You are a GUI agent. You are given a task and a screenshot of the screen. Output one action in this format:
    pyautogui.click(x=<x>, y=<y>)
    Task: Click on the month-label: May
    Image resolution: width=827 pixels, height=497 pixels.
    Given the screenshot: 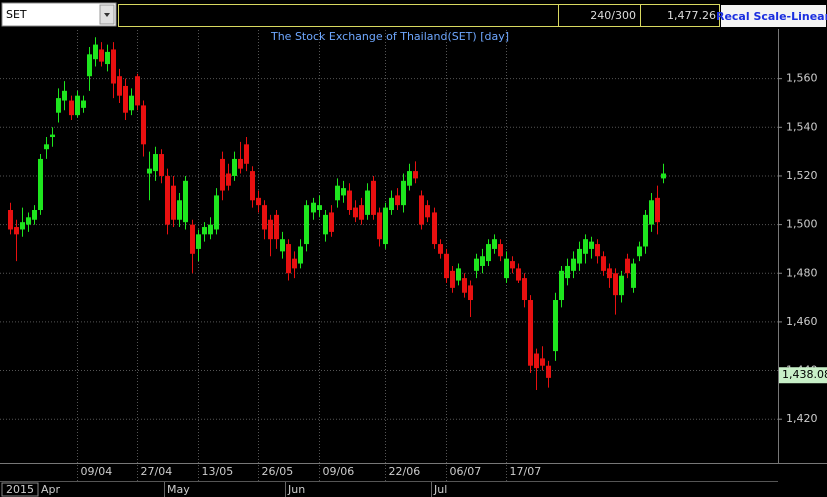 What is the action you would take?
    pyautogui.click(x=178, y=489)
    